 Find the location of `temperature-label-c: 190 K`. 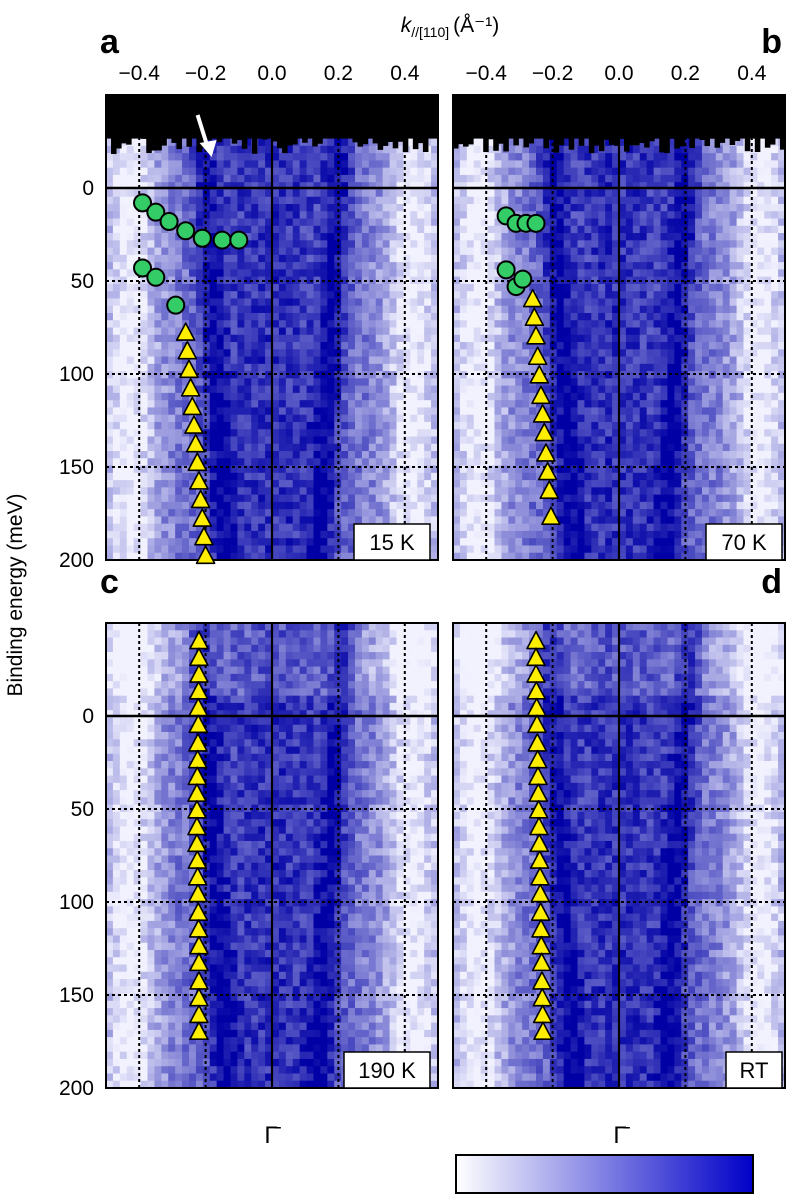

temperature-label-c: 190 K is located at coordinates (387, 1070).